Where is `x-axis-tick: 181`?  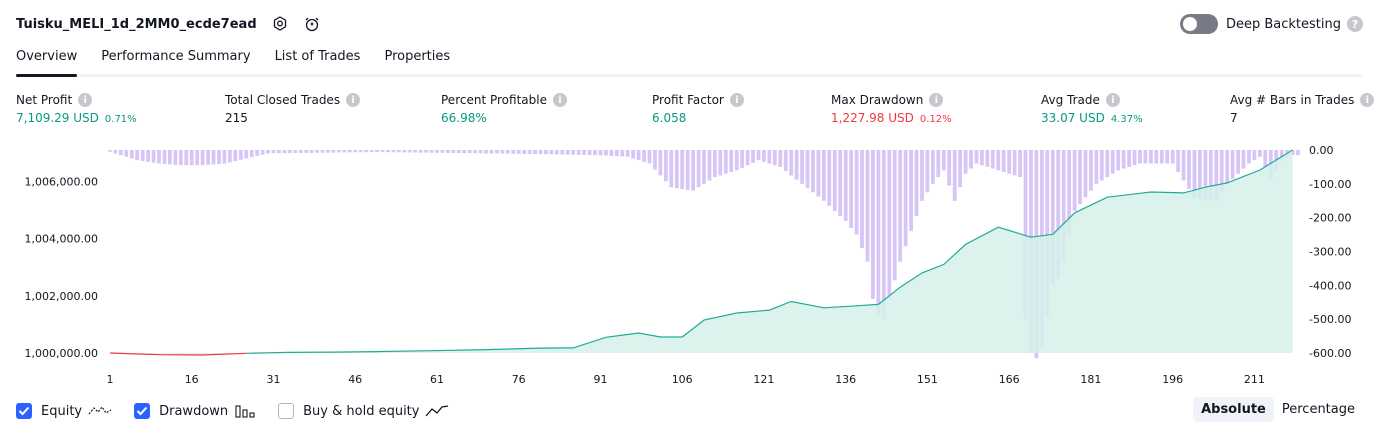 x-axis-tick: 181 is located at coordinates (1090, 379).